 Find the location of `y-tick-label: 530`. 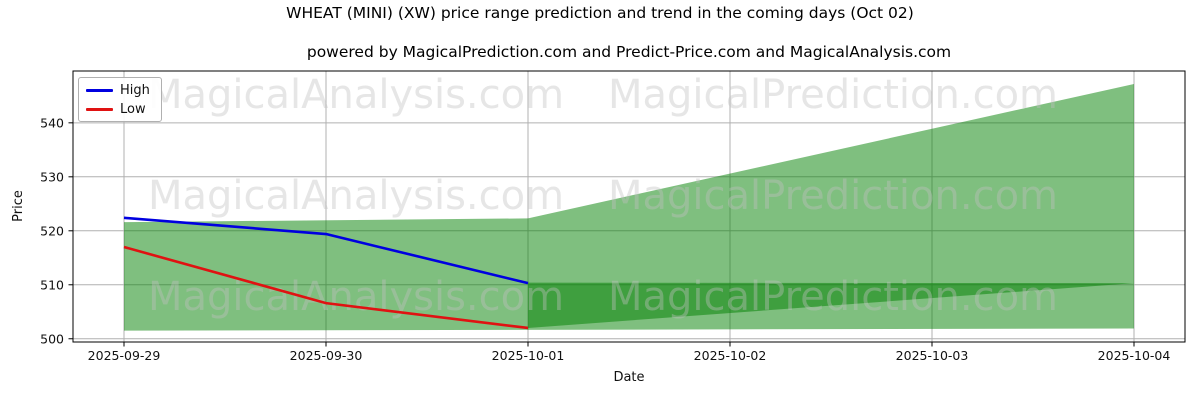

y-tick-label: 530 is located at coordinates (52, 176).